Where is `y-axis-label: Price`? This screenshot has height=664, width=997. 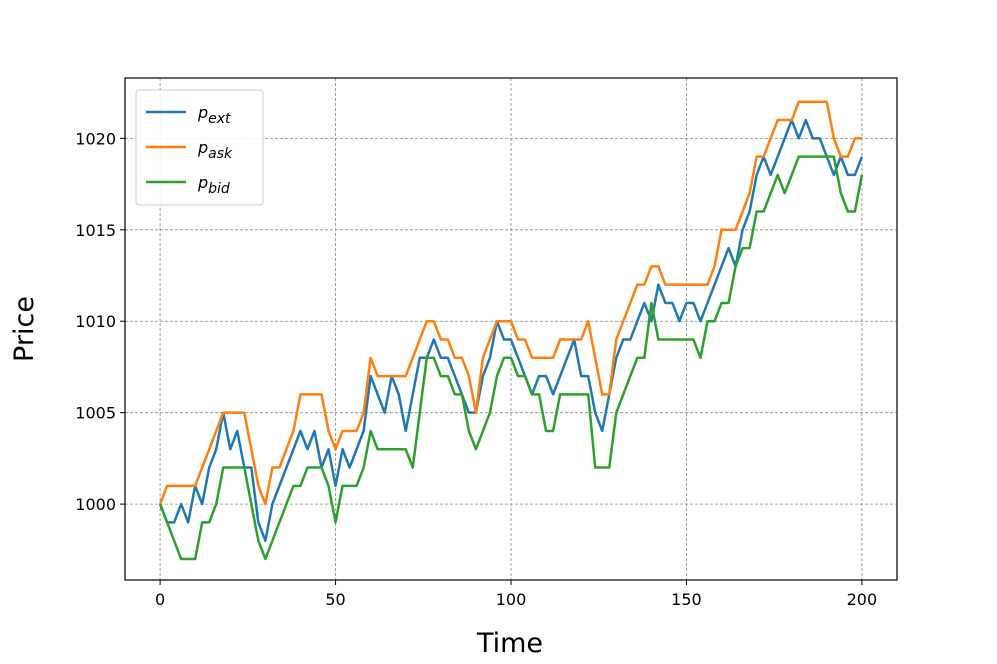
y-axis-label: Price is located at coordinates (24, 329).